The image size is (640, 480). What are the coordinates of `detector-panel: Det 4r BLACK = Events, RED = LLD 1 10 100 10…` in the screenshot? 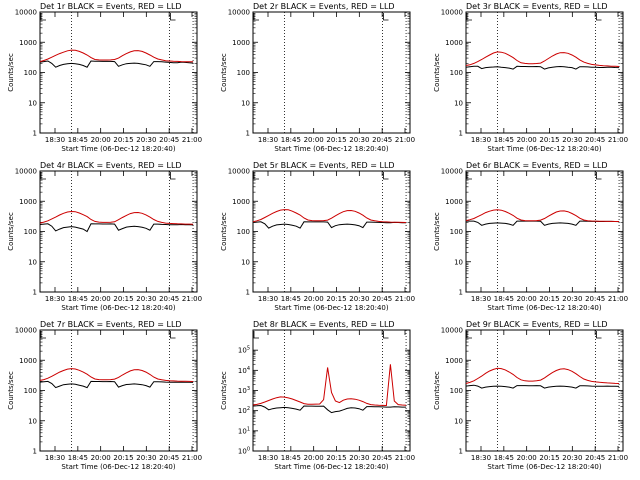 It's located at (104, 236).